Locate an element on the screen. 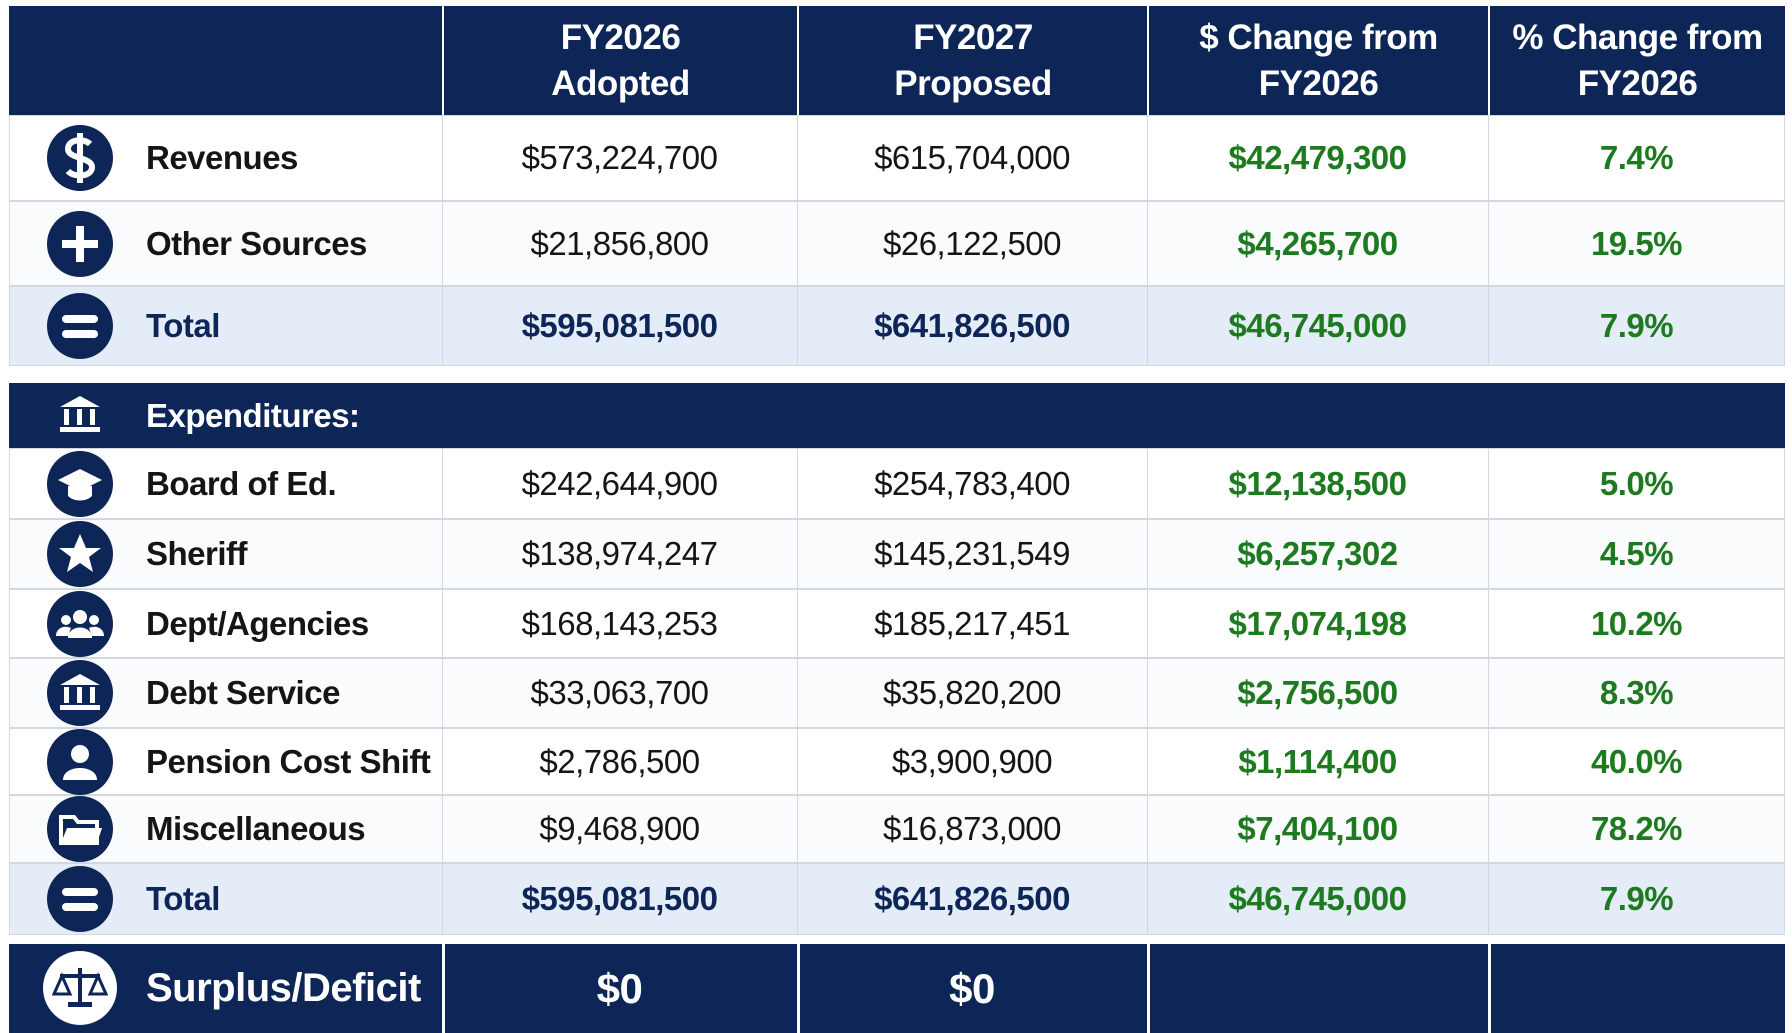 The width and height of the screenshot is (1792, 1033). row-value: 10.2% is located at coordinates (1636, 623).